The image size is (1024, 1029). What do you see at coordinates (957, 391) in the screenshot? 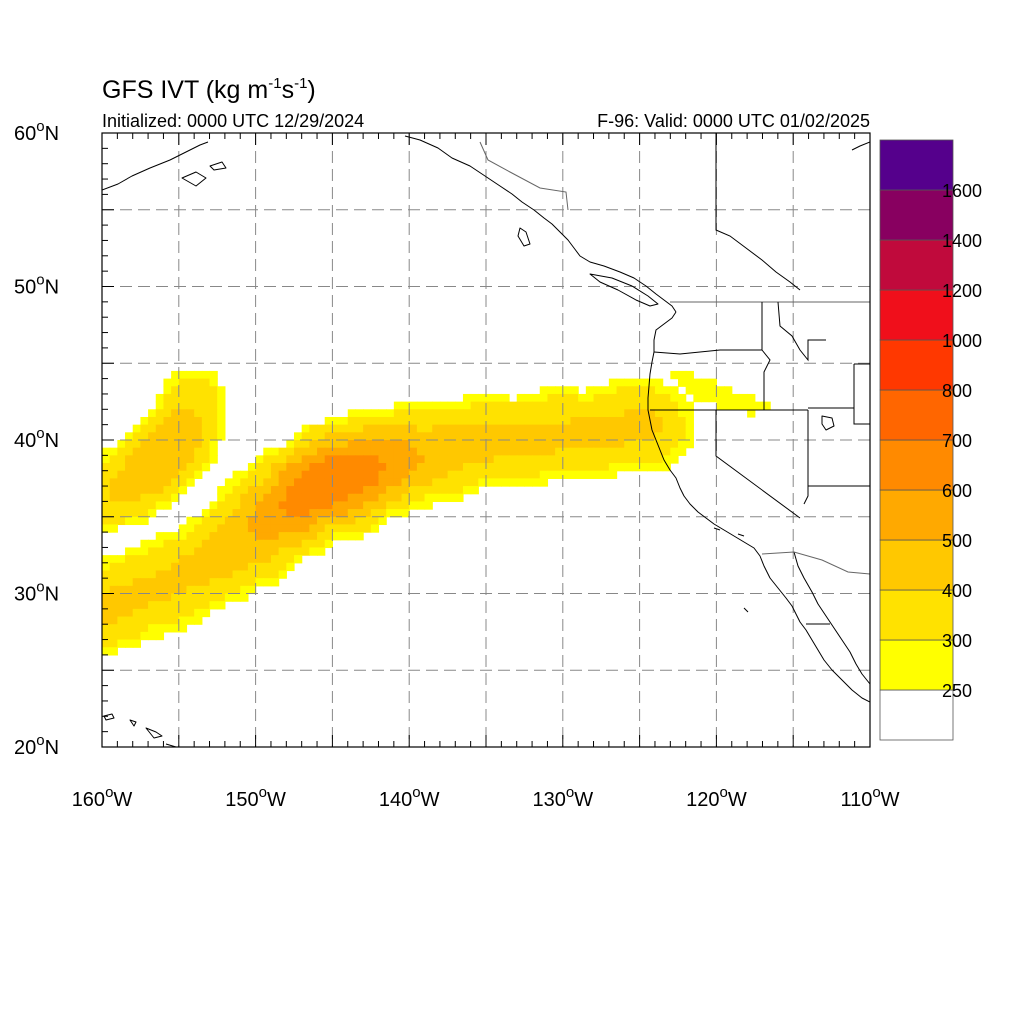
I see `colorbar-label: 800` at bounding box center [957, 391].